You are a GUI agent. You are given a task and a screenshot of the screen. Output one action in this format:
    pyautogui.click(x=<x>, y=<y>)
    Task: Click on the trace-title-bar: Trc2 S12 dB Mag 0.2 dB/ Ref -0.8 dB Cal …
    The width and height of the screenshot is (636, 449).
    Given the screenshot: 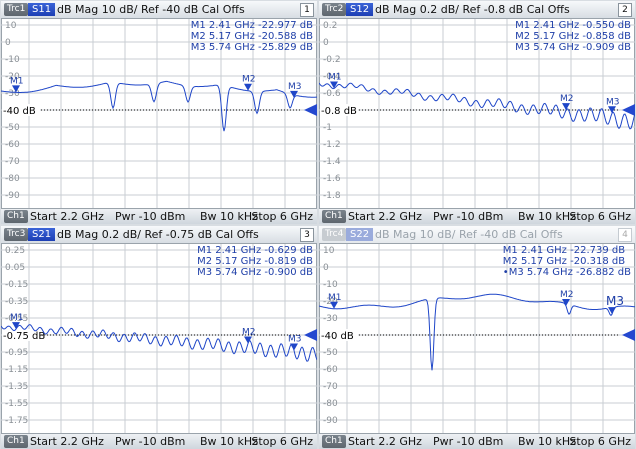 What is the action you would take?
    pyautogui.click(x=477, y=10)
    